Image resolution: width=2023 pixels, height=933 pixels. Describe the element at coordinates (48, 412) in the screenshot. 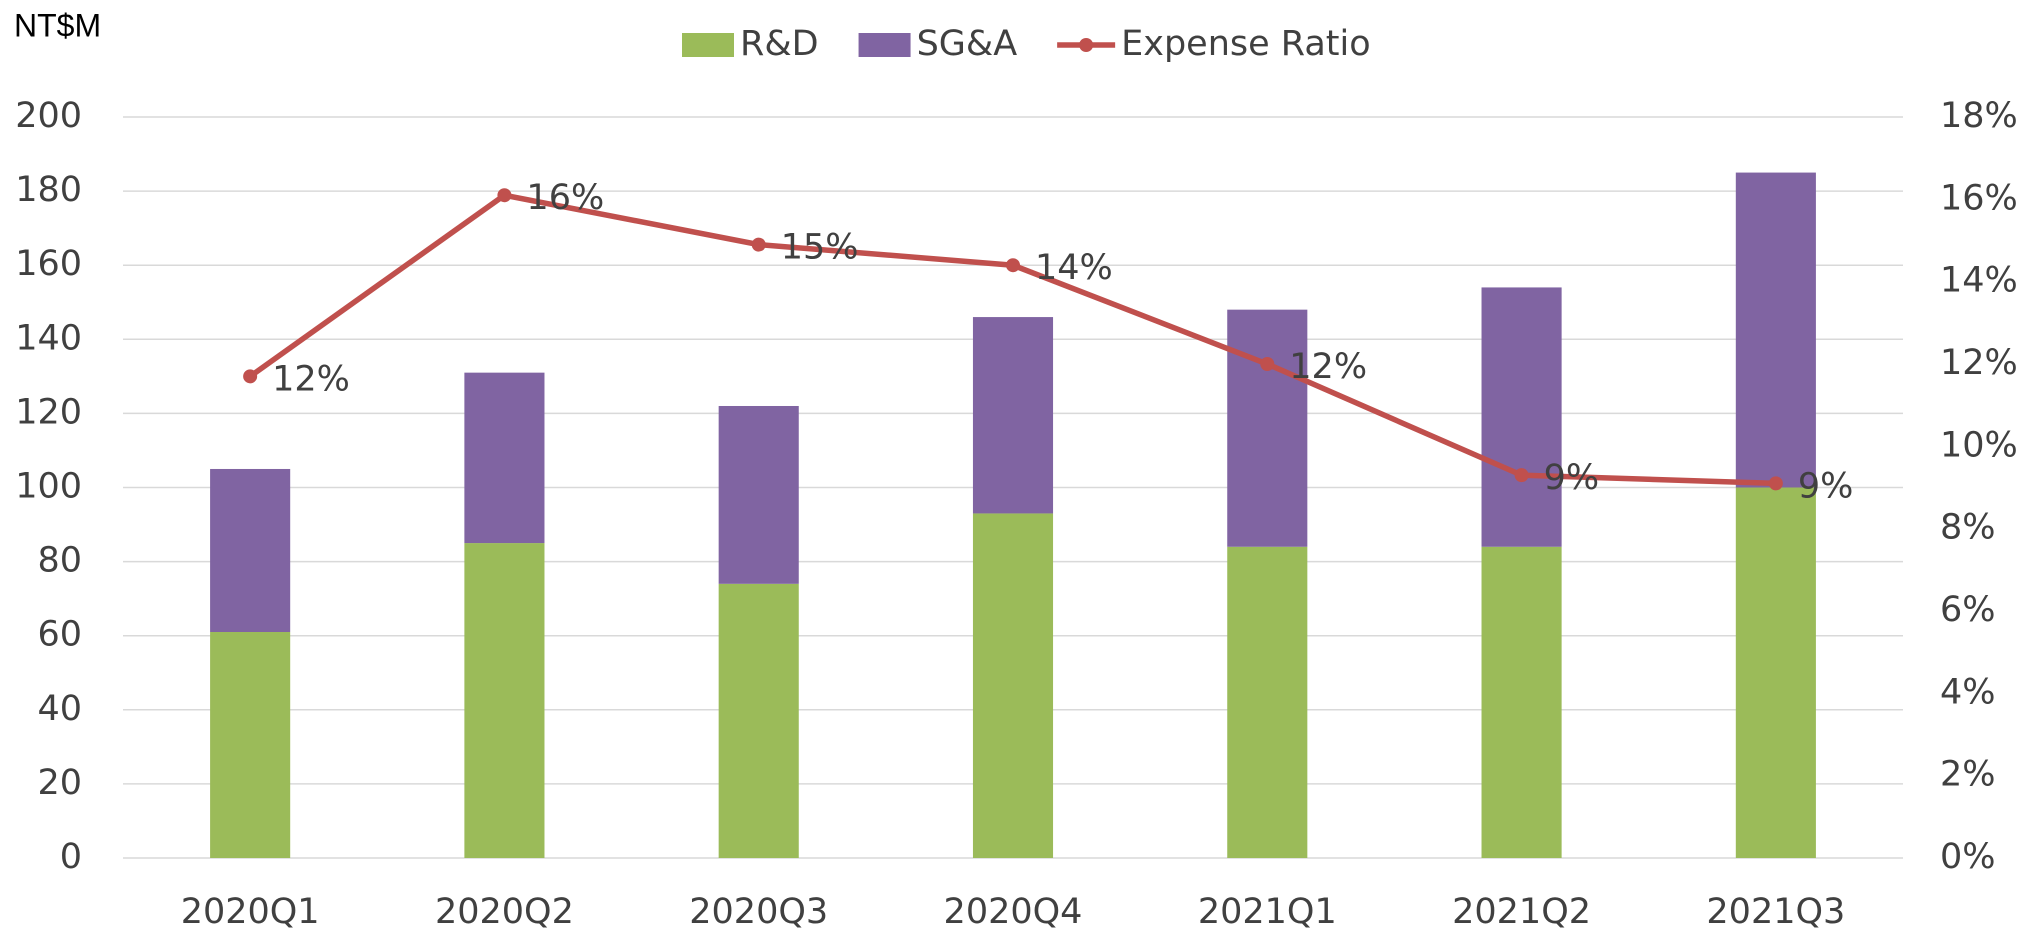

I see `y-tick-label: 120` at that location.